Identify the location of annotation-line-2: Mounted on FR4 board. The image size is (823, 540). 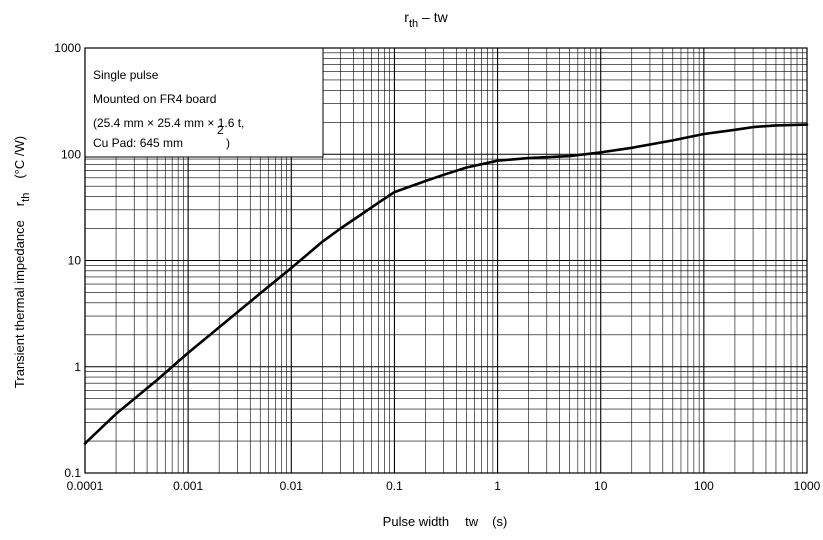
(154, 99).